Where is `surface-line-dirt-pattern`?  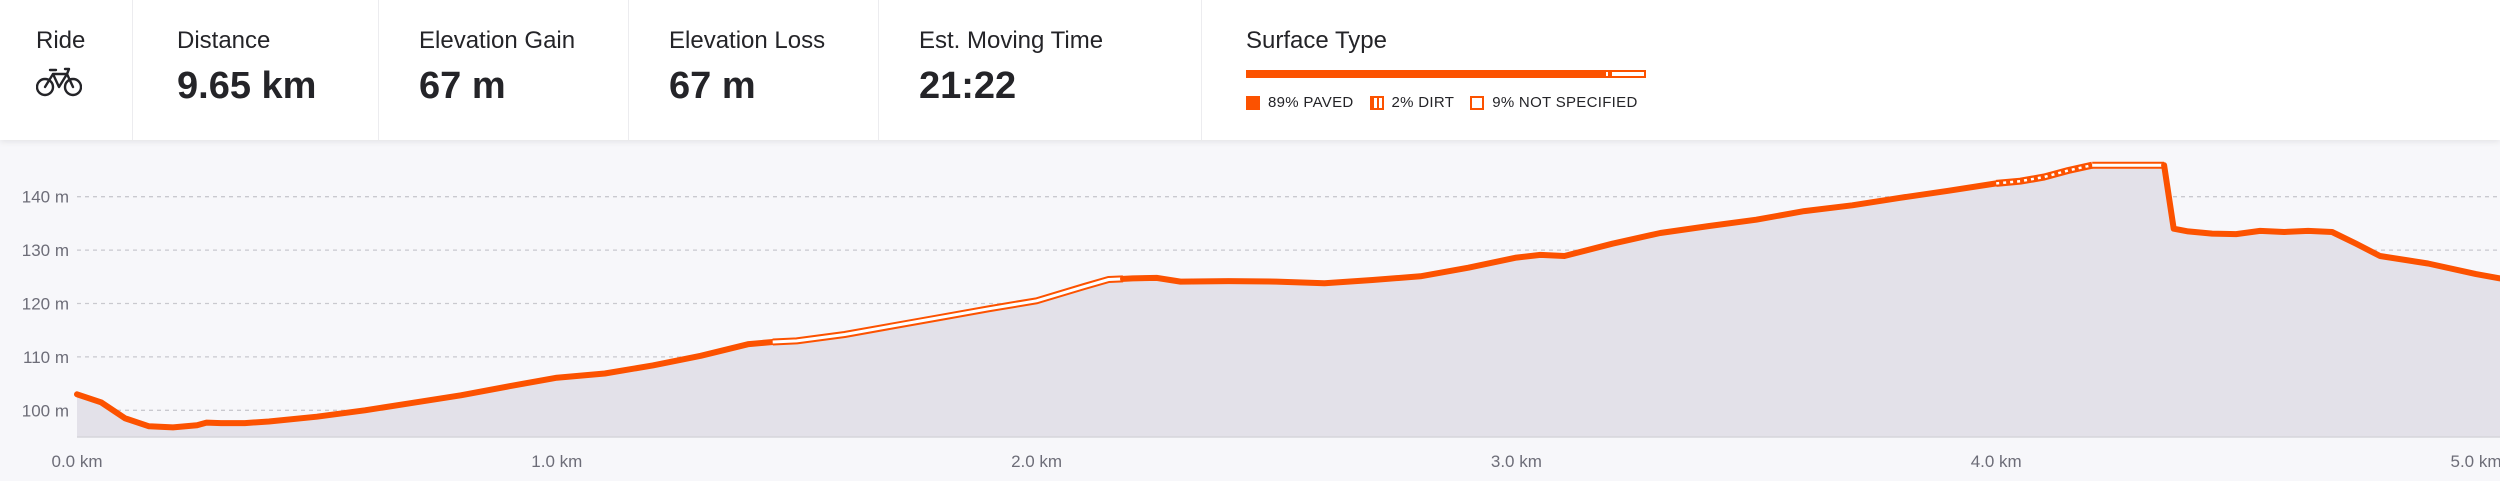
surface-line-dirt-pattern is located at coordinates (2044, 174).